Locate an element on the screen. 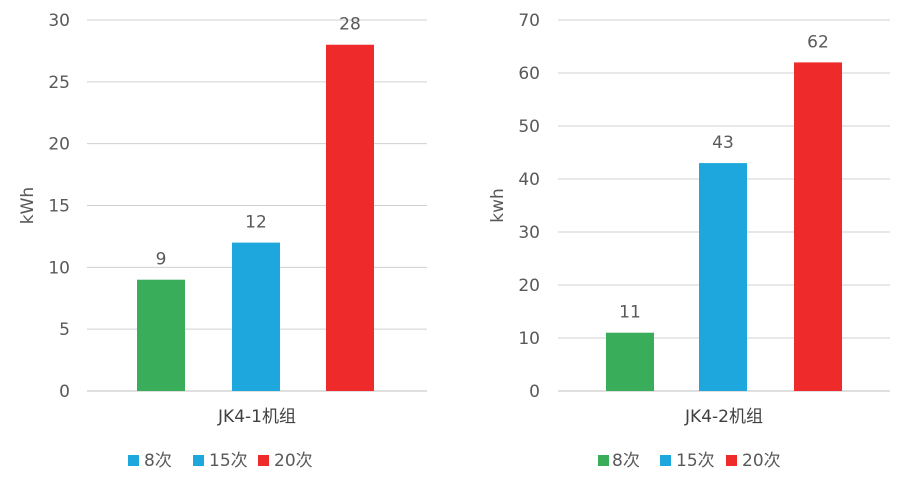 The image size is (921, 482). data-label: 11 is located at coordinates (630, 313).